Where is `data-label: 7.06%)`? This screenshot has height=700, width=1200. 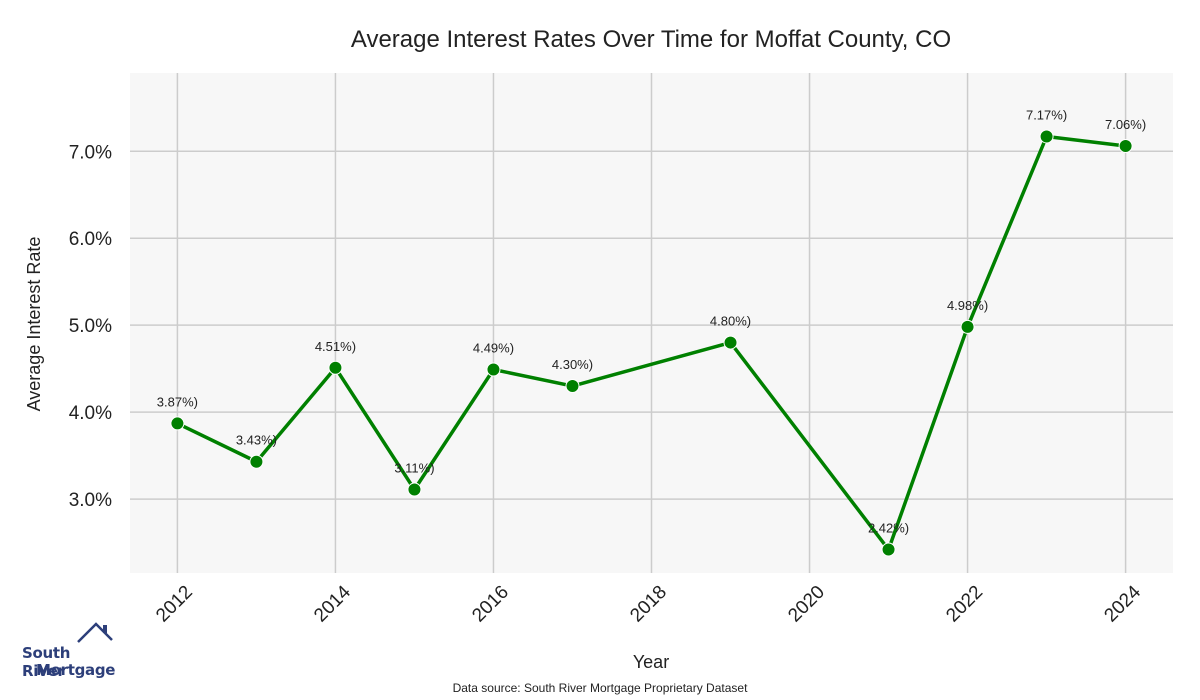
data-label: 7.06%) is located at coordinates (1125, 124).